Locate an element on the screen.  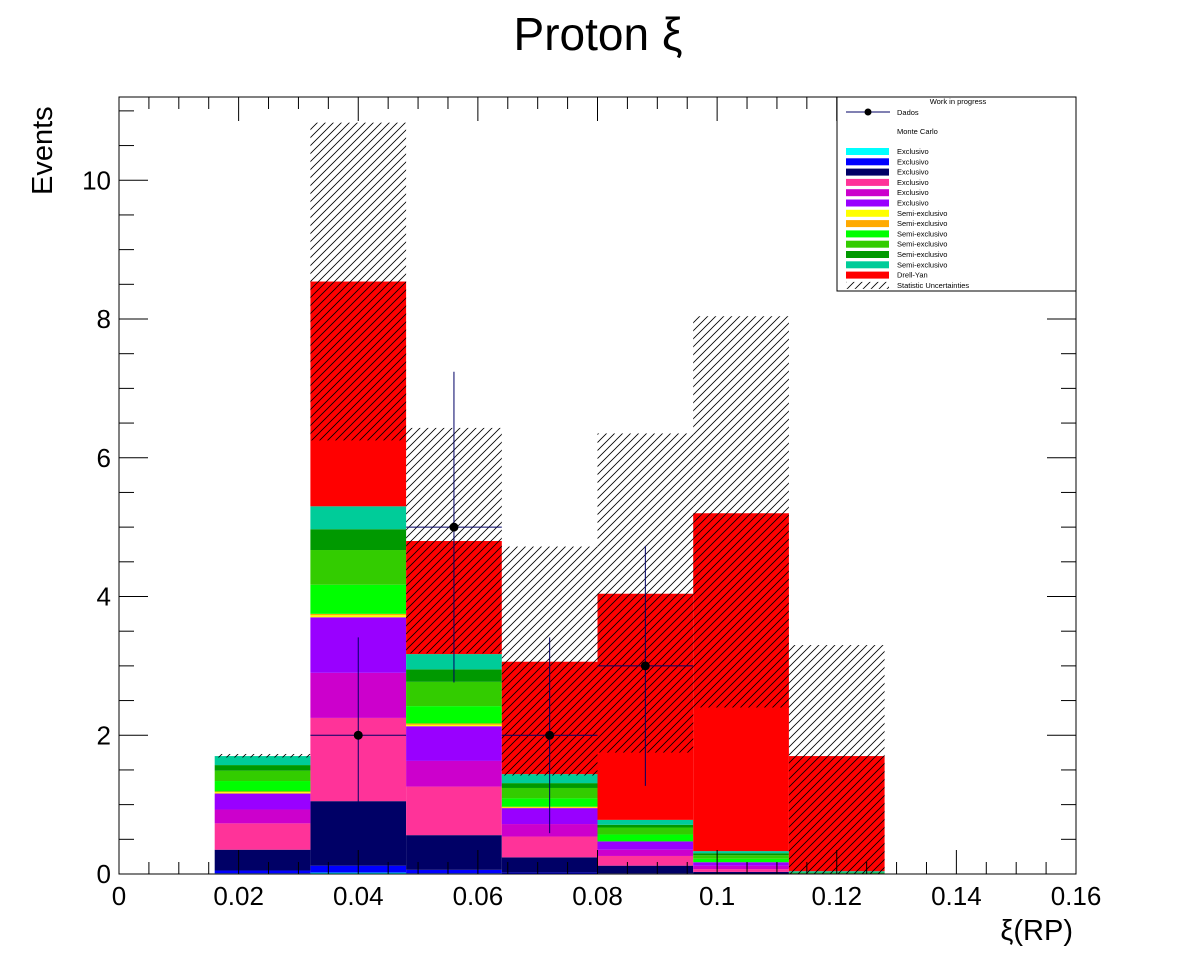
bar-segment-s5-b4 is located at coordinates (645, 845).